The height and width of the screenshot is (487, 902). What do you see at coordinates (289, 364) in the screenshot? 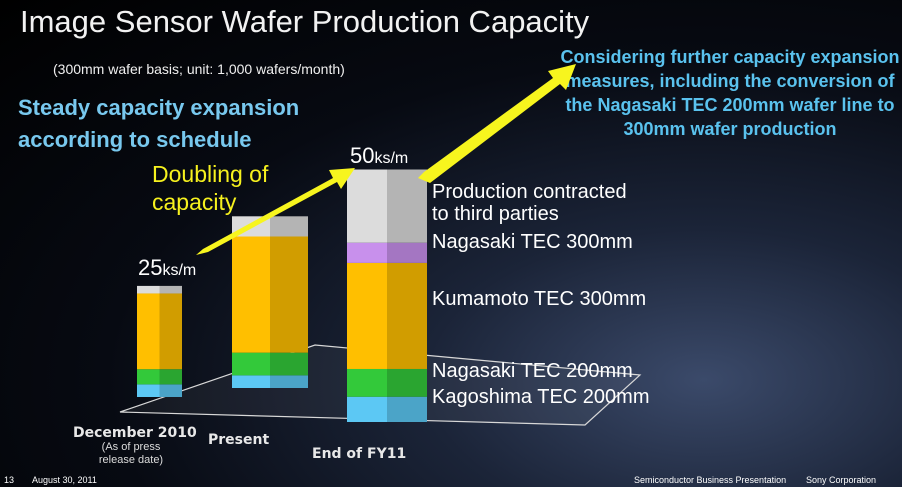
I see `bar-segment-present-s1-side` at bounding box center [289, 364].